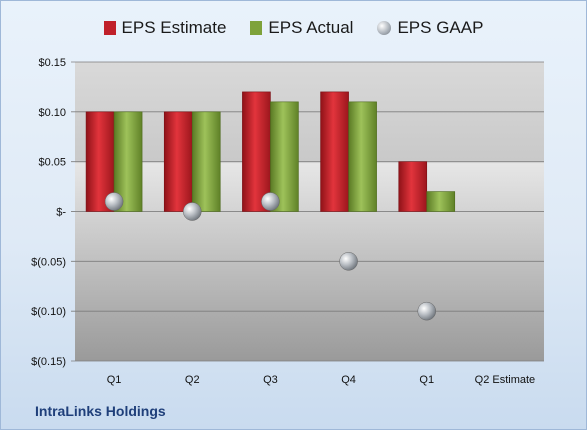 The height and width of the screenshot is (430, 587). I want to click on legend-item-eps-actual: EPS Actual, so click(301, 28).